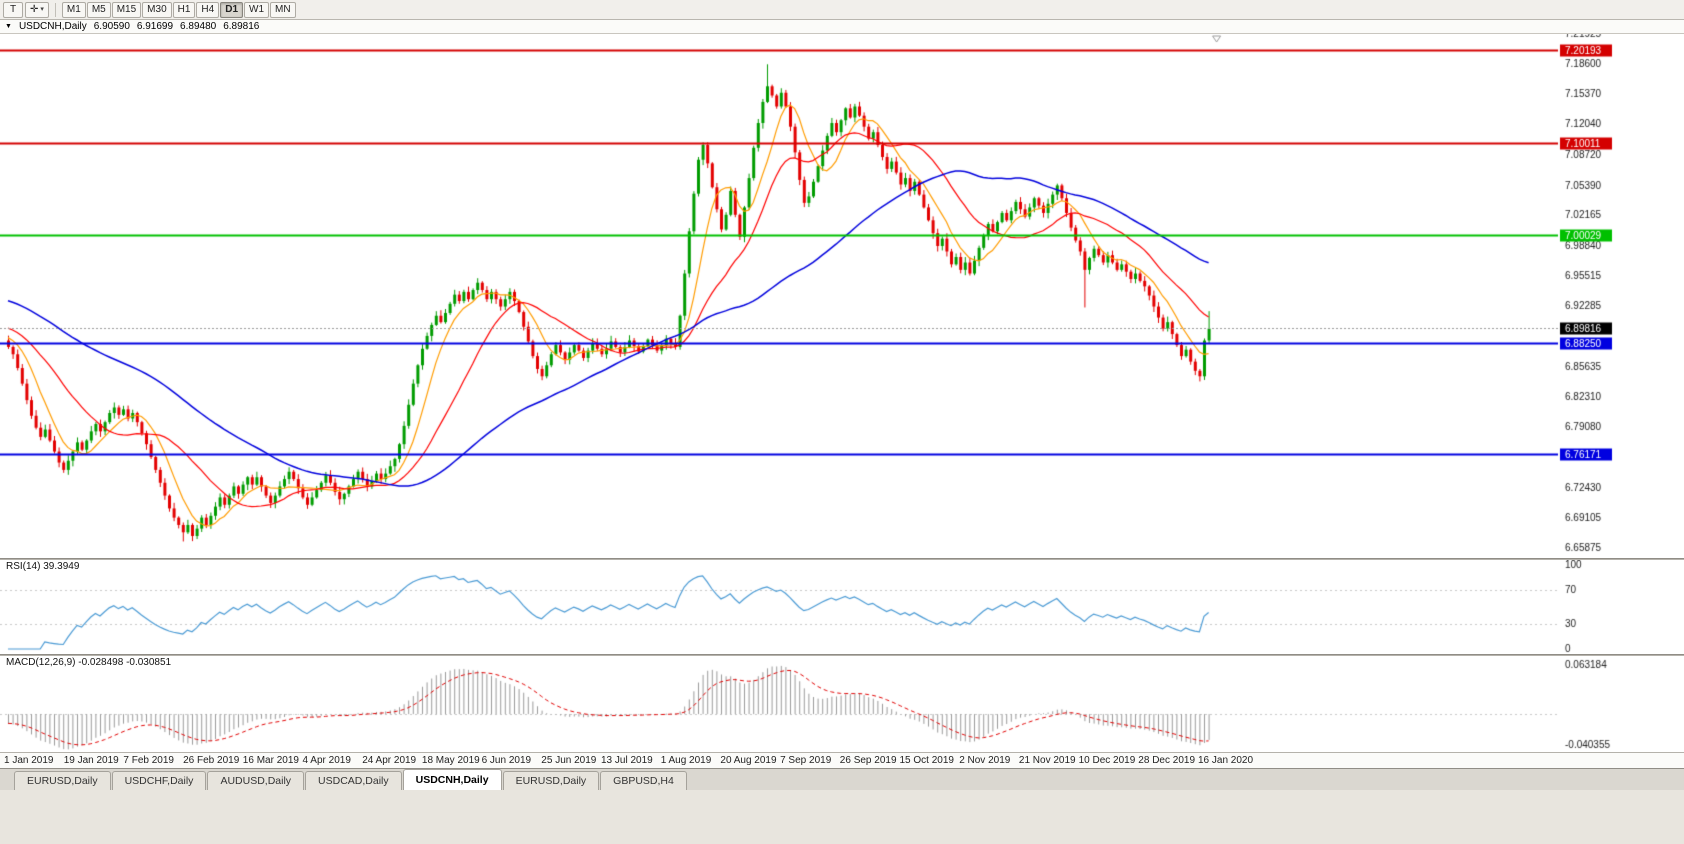 The width and height of the screenshot is (1684, 844). I want to click on date-label: 28 Dec 2019, so click(1167, 760).